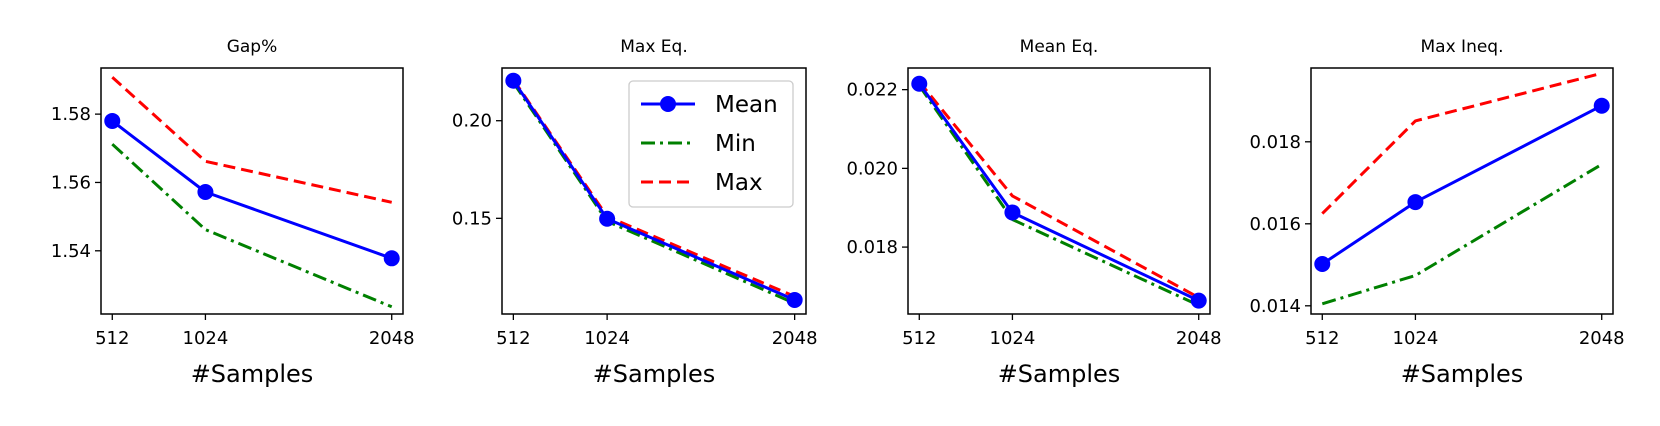  I want to click on y-tick-label: 1.56, so click(71, 182).